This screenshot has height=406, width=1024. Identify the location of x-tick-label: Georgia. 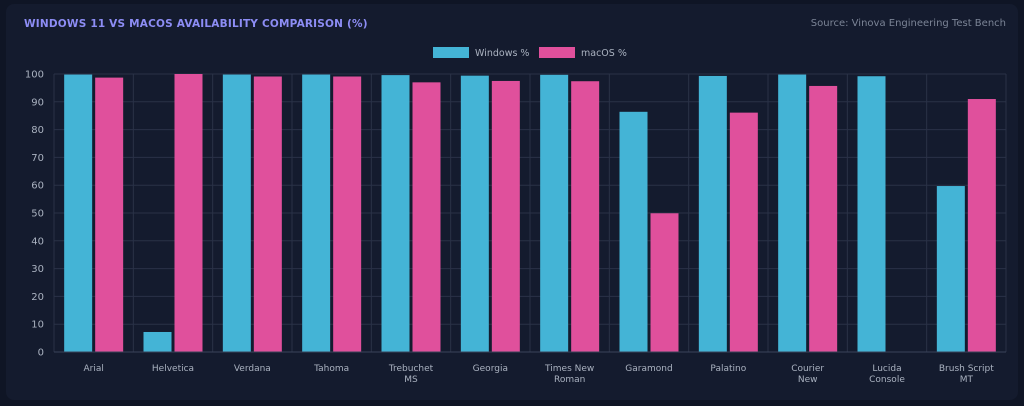
(490, 369).